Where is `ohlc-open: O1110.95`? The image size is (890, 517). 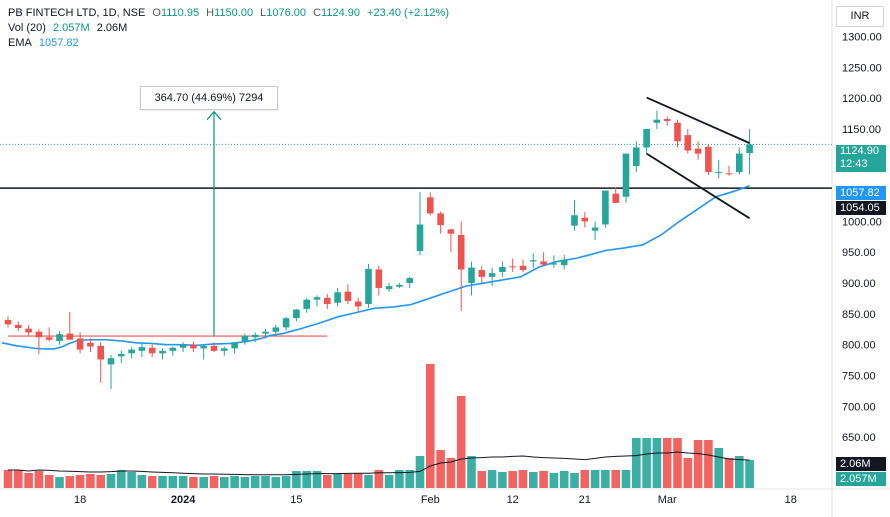
ohlc-open: O1110.95 is located at coordinates (176, 13).